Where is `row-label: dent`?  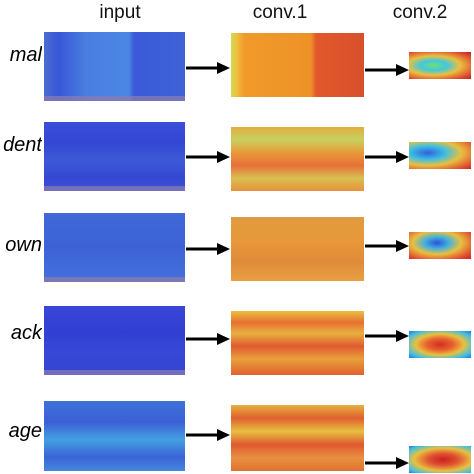
row-label: dent is located at coordinates (22, 145).